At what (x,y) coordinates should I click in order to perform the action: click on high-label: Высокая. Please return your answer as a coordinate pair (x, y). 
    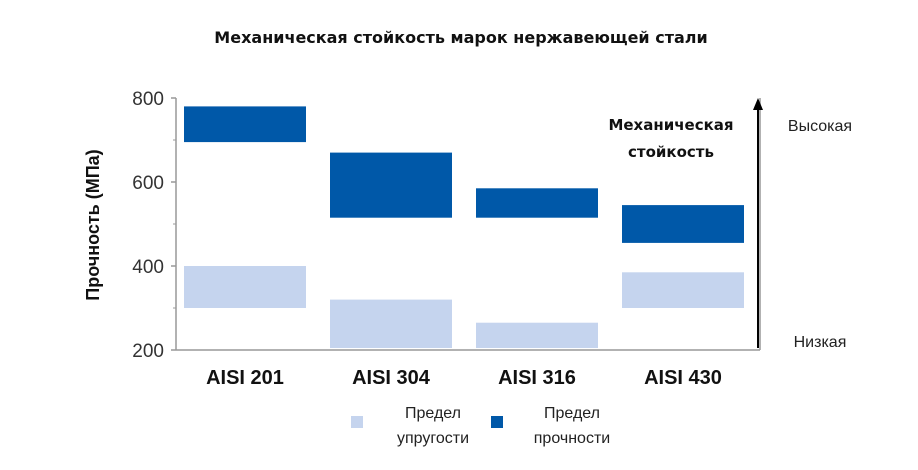
    Looking at the image, I should click on (820, 126).